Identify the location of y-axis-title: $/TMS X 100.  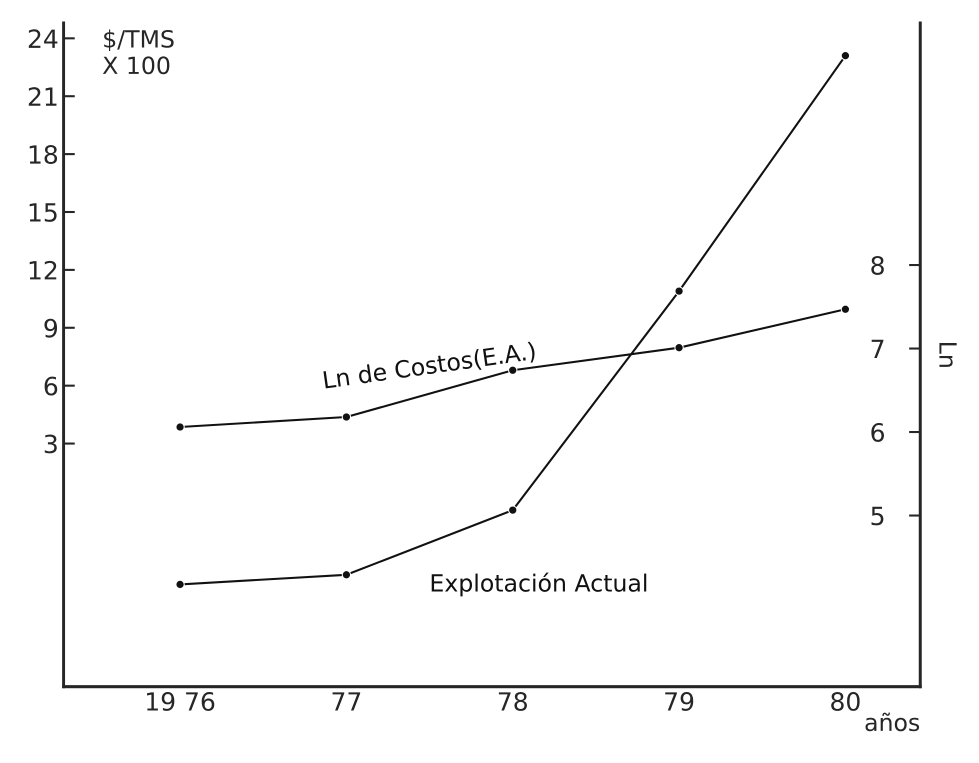
(138, 52).